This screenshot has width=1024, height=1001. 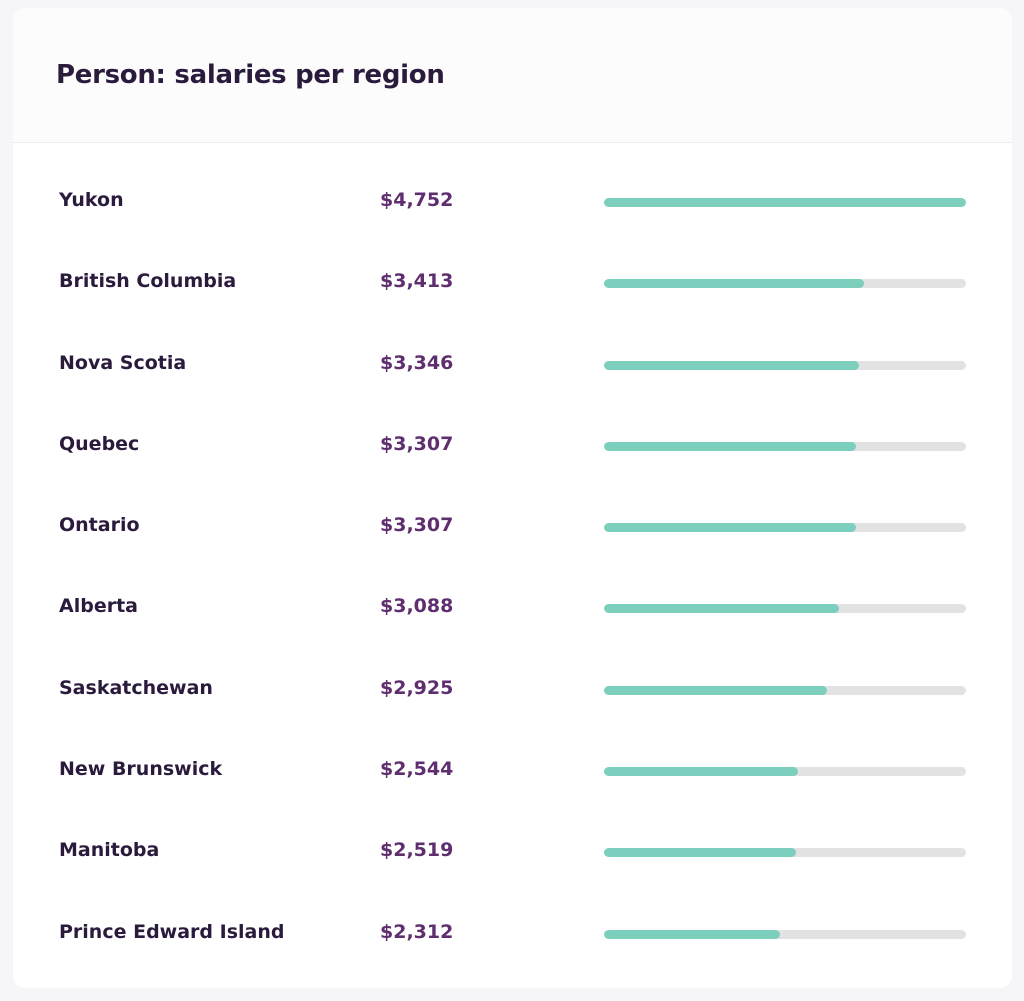 I want to click on region-row: Alberta $3,088, so click(x=512, y=608).